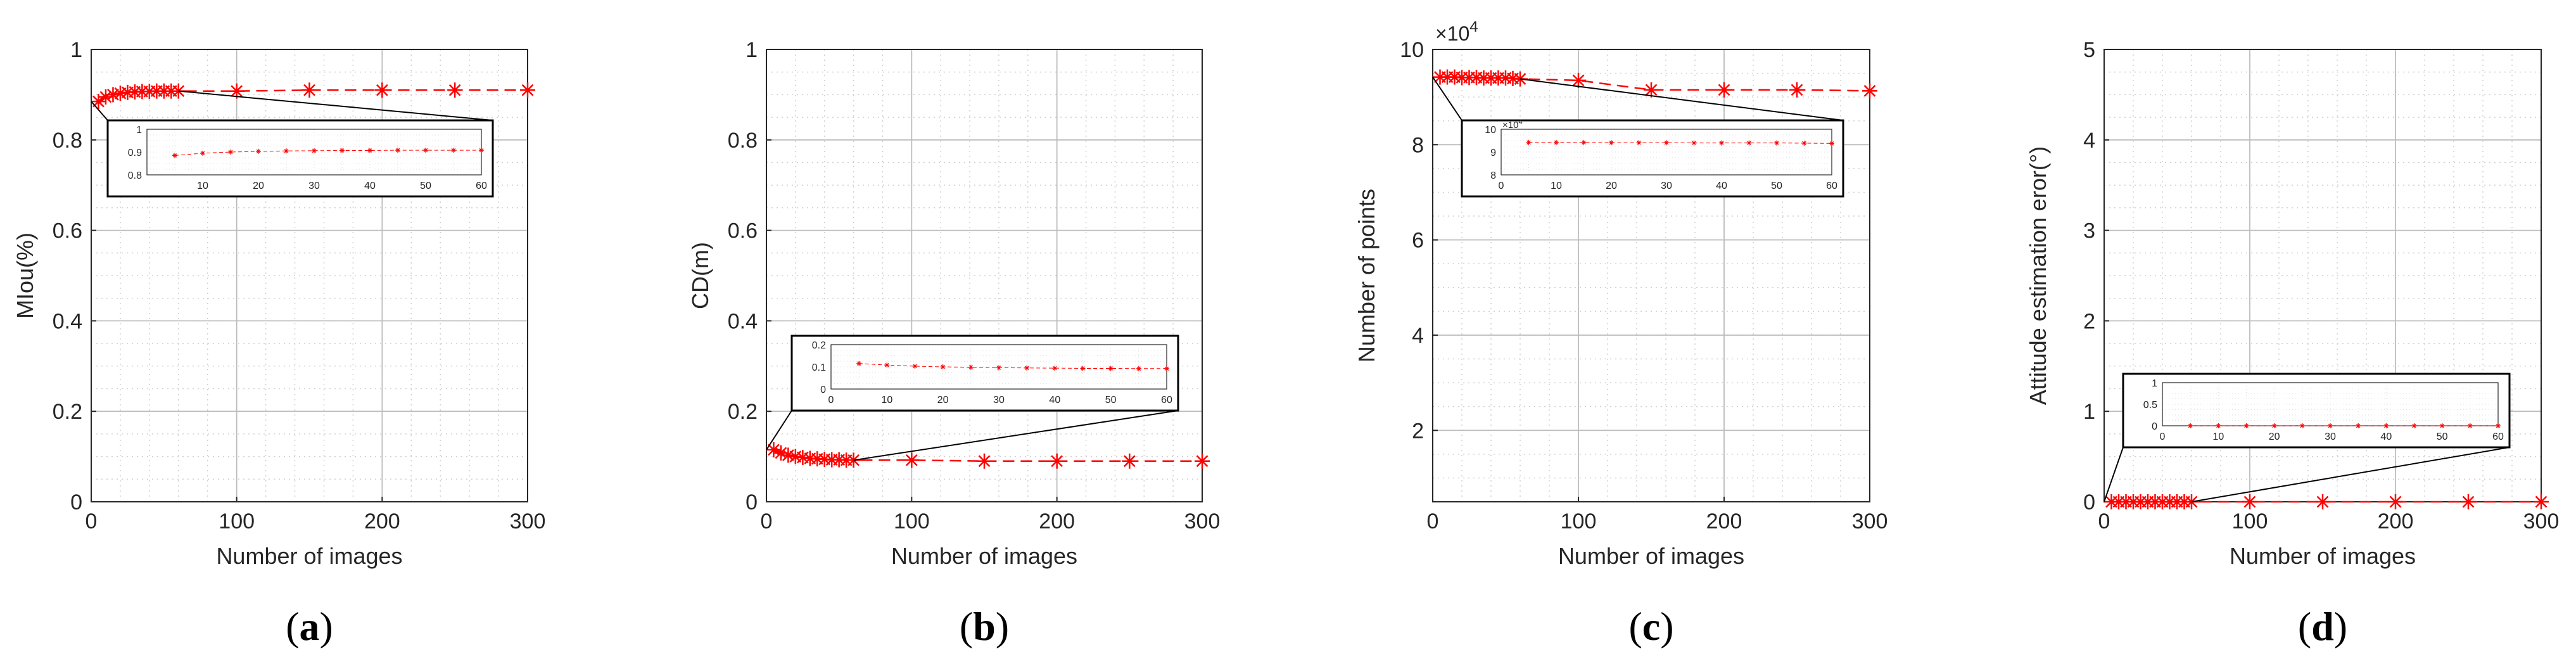 This screenshot has width=2576, height=664. What do you see at coordinates (2322, 626) in the screenshot?
I see `panel-caption-letter: d` at bounding box center [2322, 626].